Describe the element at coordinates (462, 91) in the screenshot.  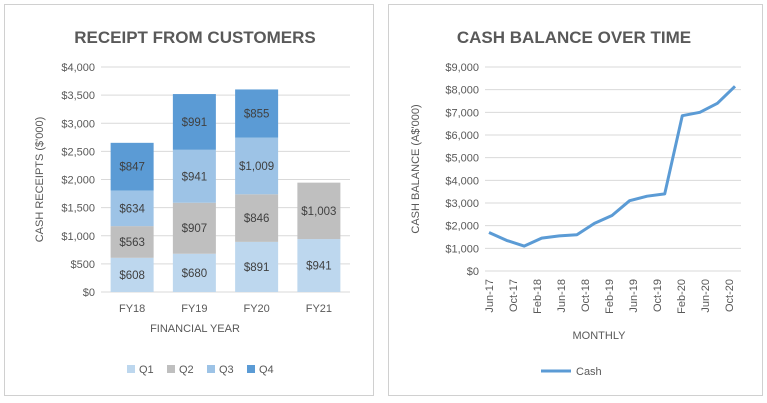
I see `y-tick-label: $8,000` at that location.